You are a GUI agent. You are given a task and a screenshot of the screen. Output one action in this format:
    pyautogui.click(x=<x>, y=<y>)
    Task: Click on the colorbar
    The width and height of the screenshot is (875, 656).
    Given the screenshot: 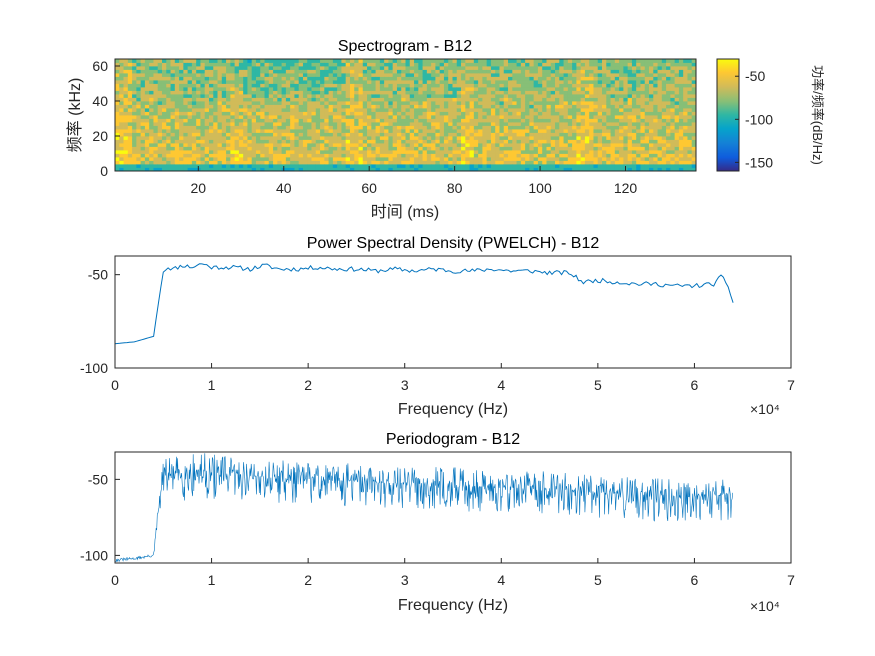 What is the action you would take?
    pyautogui.click(x=728, y=115)
    